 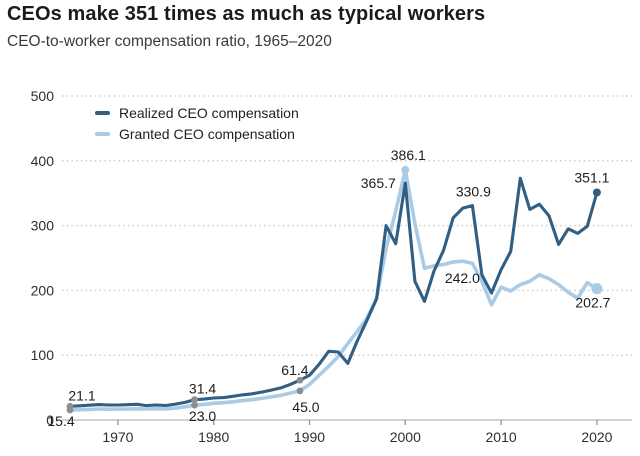 I want to click on x-tick-label-1970: 1970, so click(x=117, y=437).